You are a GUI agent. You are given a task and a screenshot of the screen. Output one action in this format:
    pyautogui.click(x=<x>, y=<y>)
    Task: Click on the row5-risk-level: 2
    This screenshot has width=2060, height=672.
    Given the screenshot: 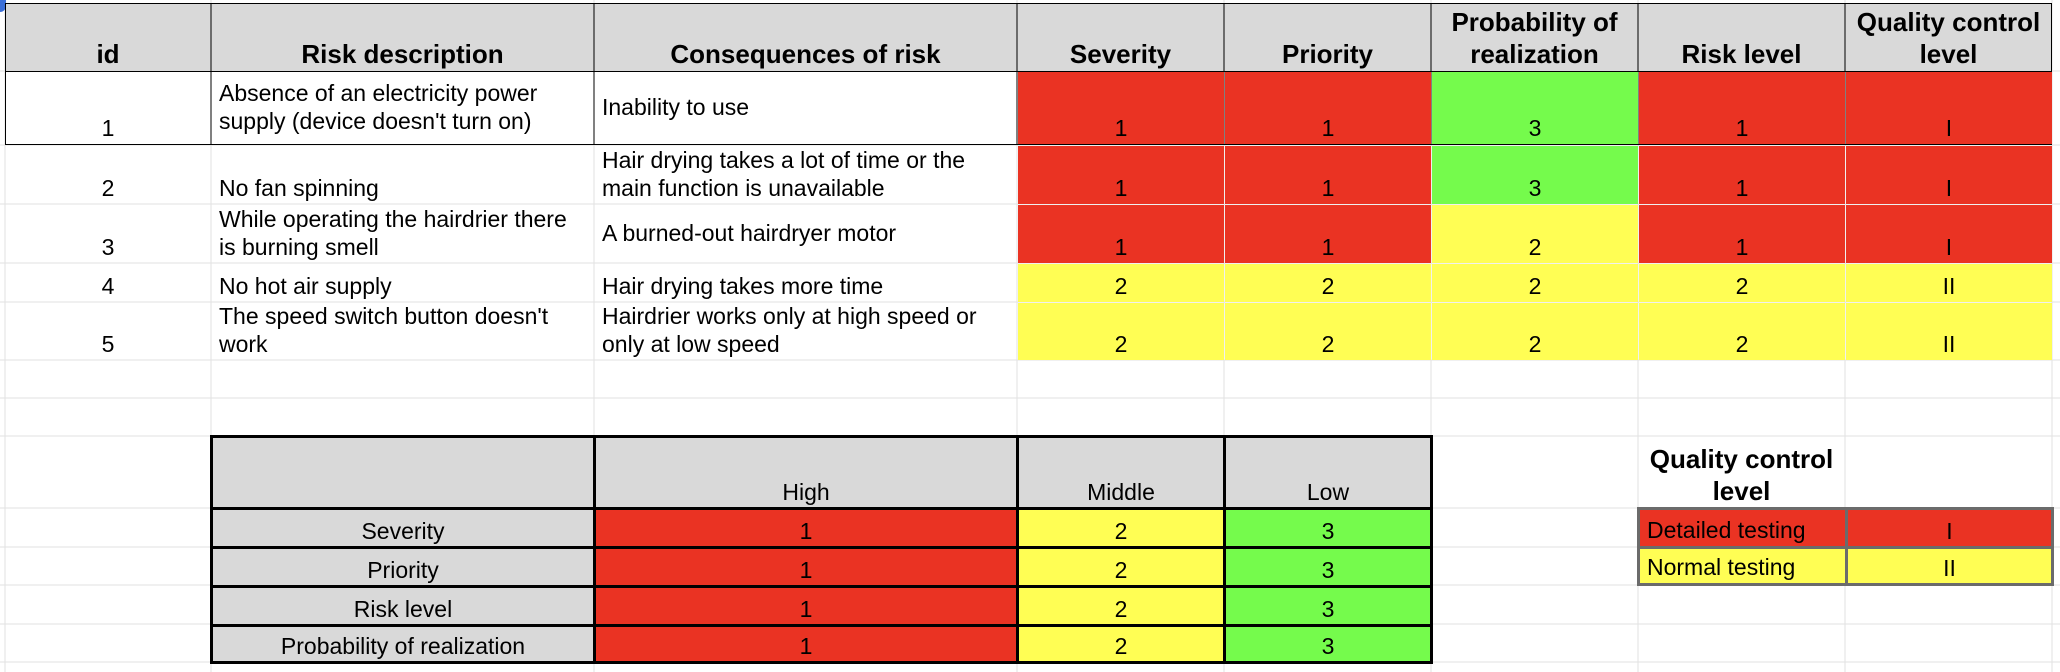 What is the action you would take?
    pyautogui.click(x=1742, y=331)
    